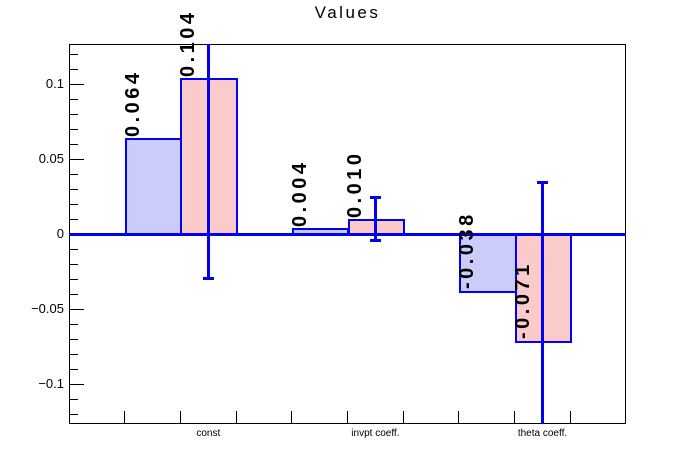  I want to click on value-label: 0.010, so click(355, 184).